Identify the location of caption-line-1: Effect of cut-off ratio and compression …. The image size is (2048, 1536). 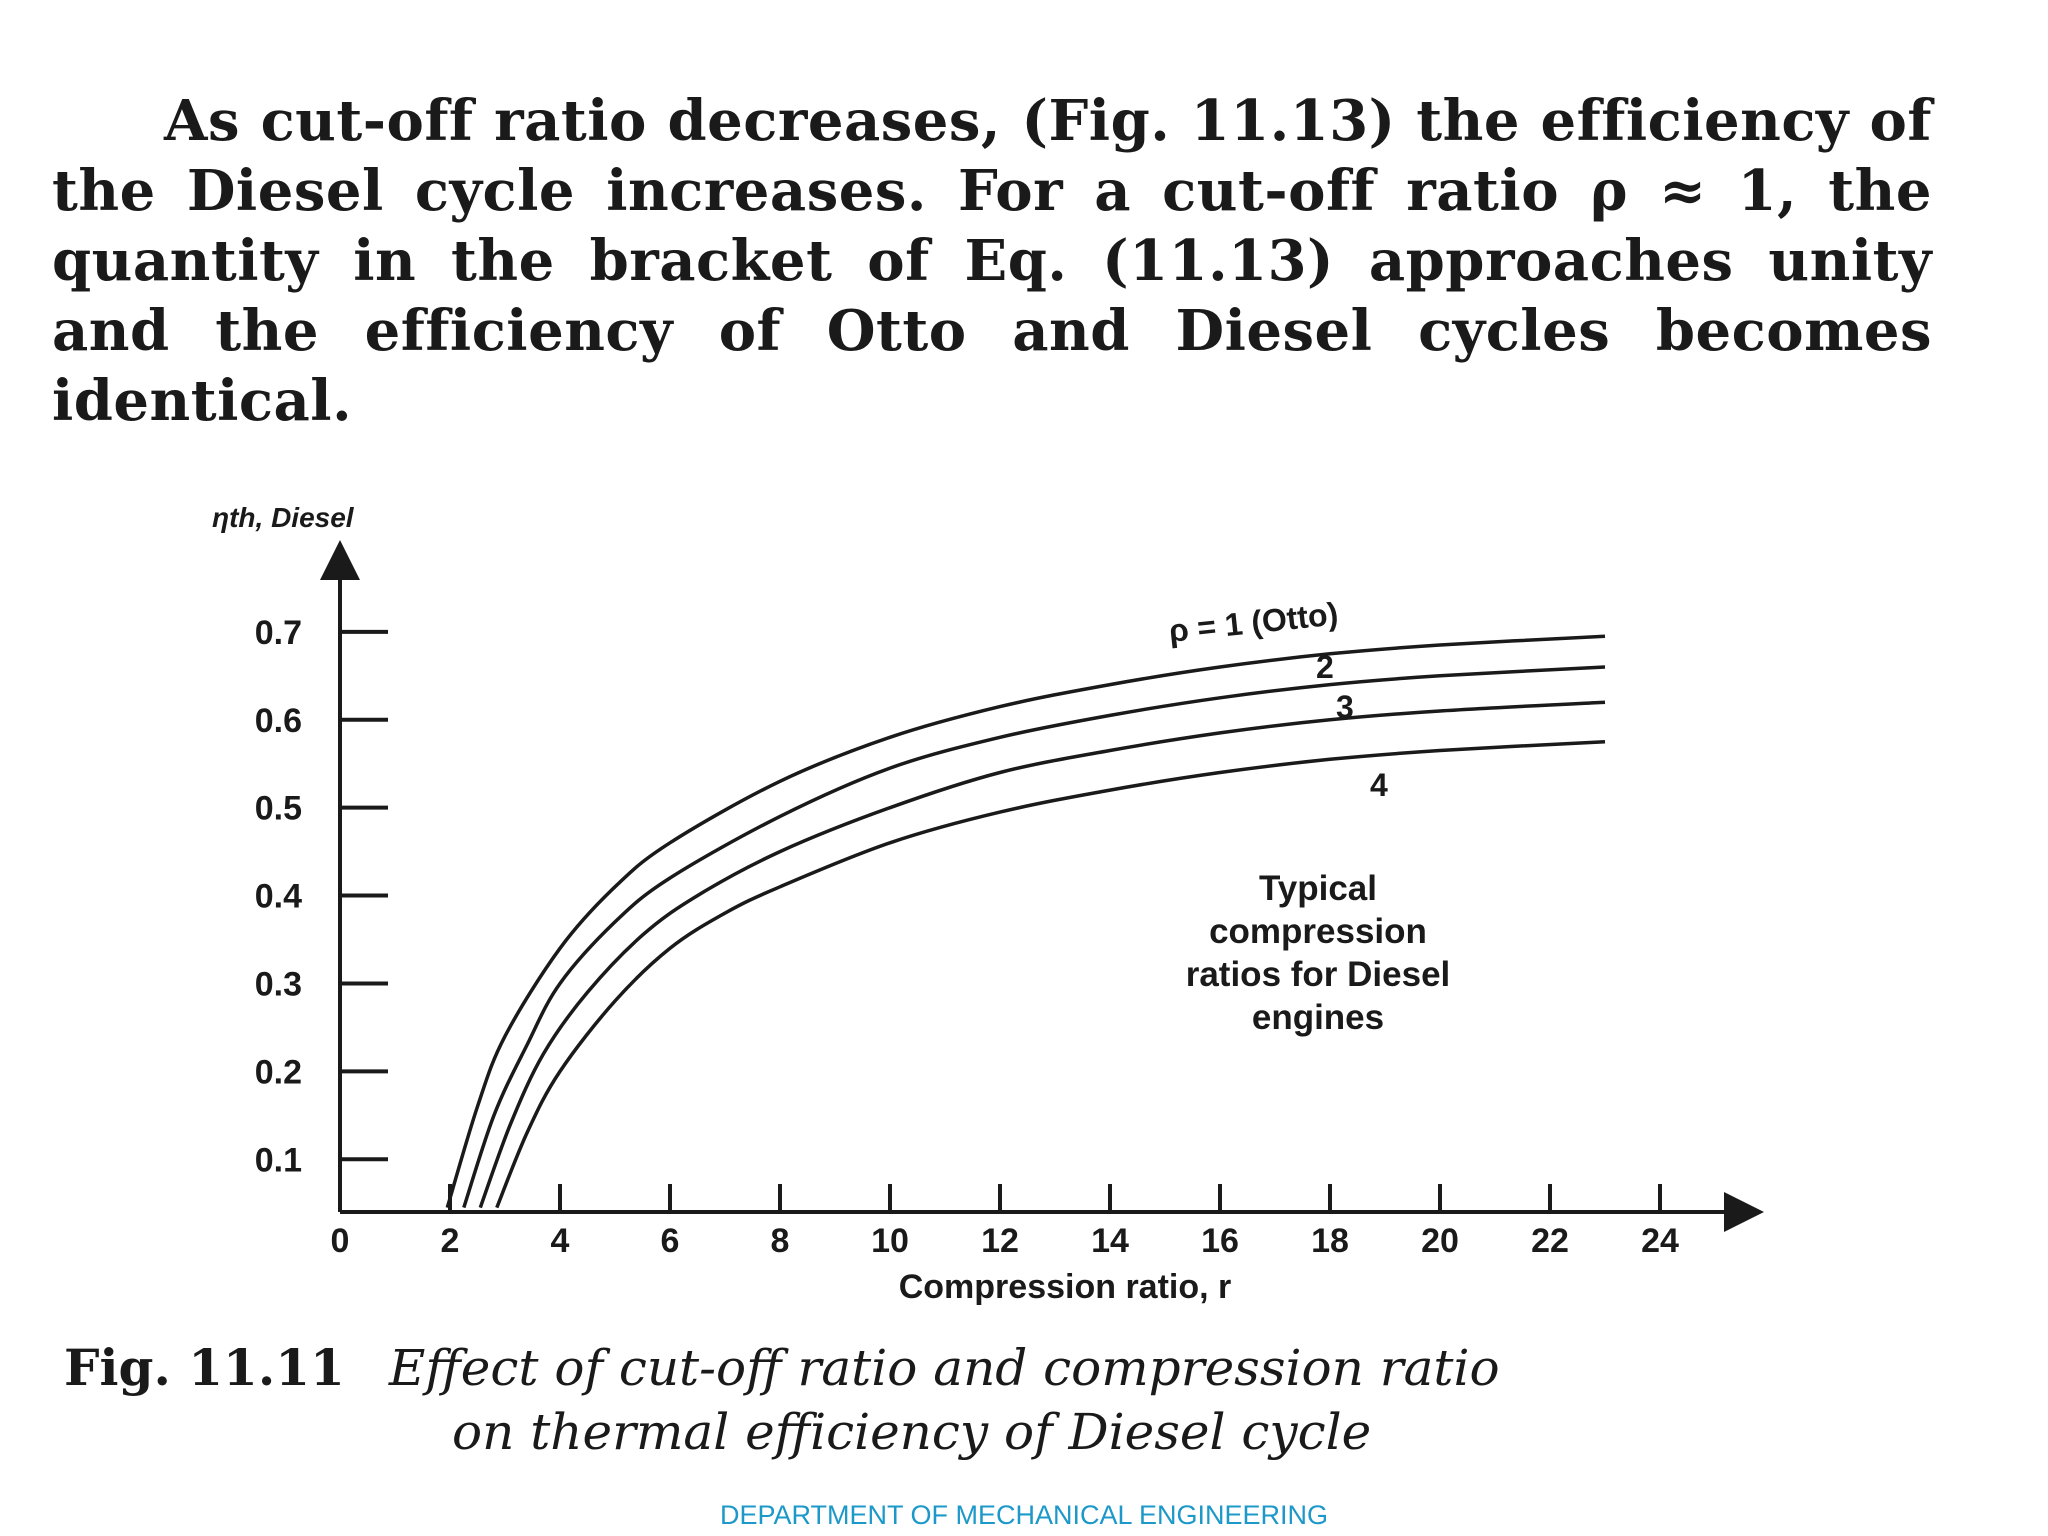
(944, 1368).